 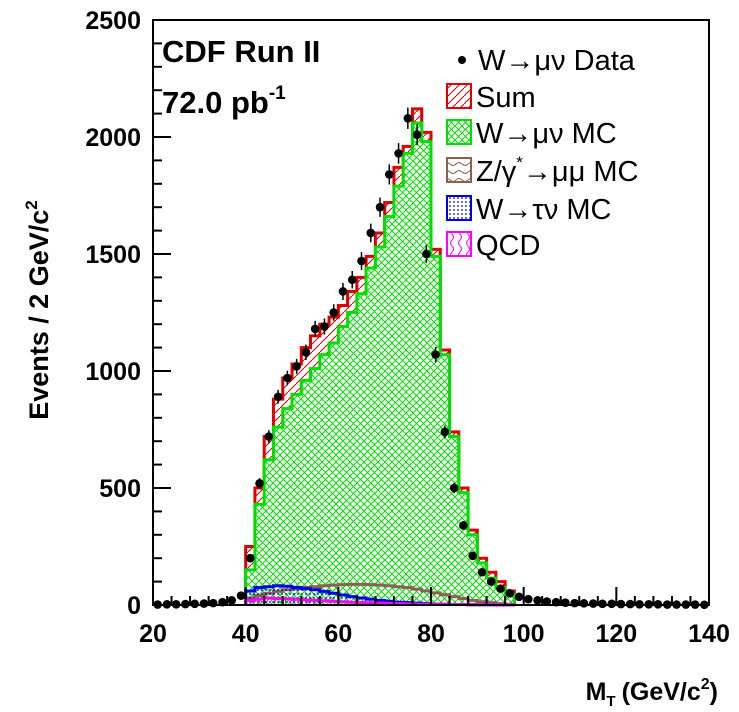 What do you see at coordinates (557, 170) in the screenshot?
I see `svg-text: Z/γ*→μμ MC` at bounding box center [557, 170].